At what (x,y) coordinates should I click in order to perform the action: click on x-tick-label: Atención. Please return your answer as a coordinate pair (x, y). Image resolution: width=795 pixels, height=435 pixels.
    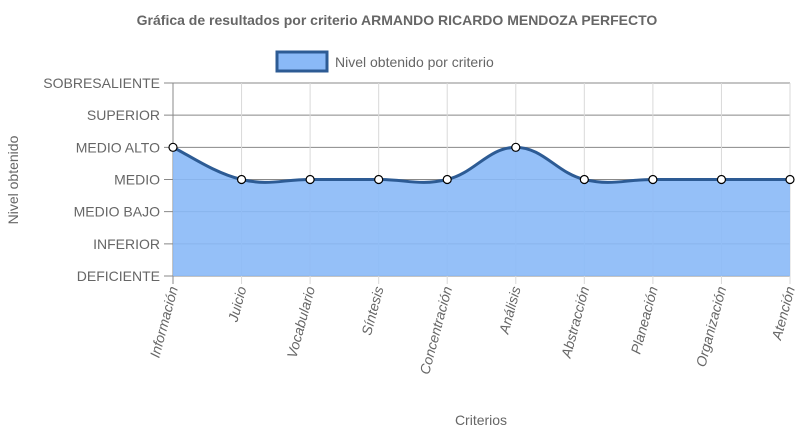
    Looking at the image, I should click on (781, 313).